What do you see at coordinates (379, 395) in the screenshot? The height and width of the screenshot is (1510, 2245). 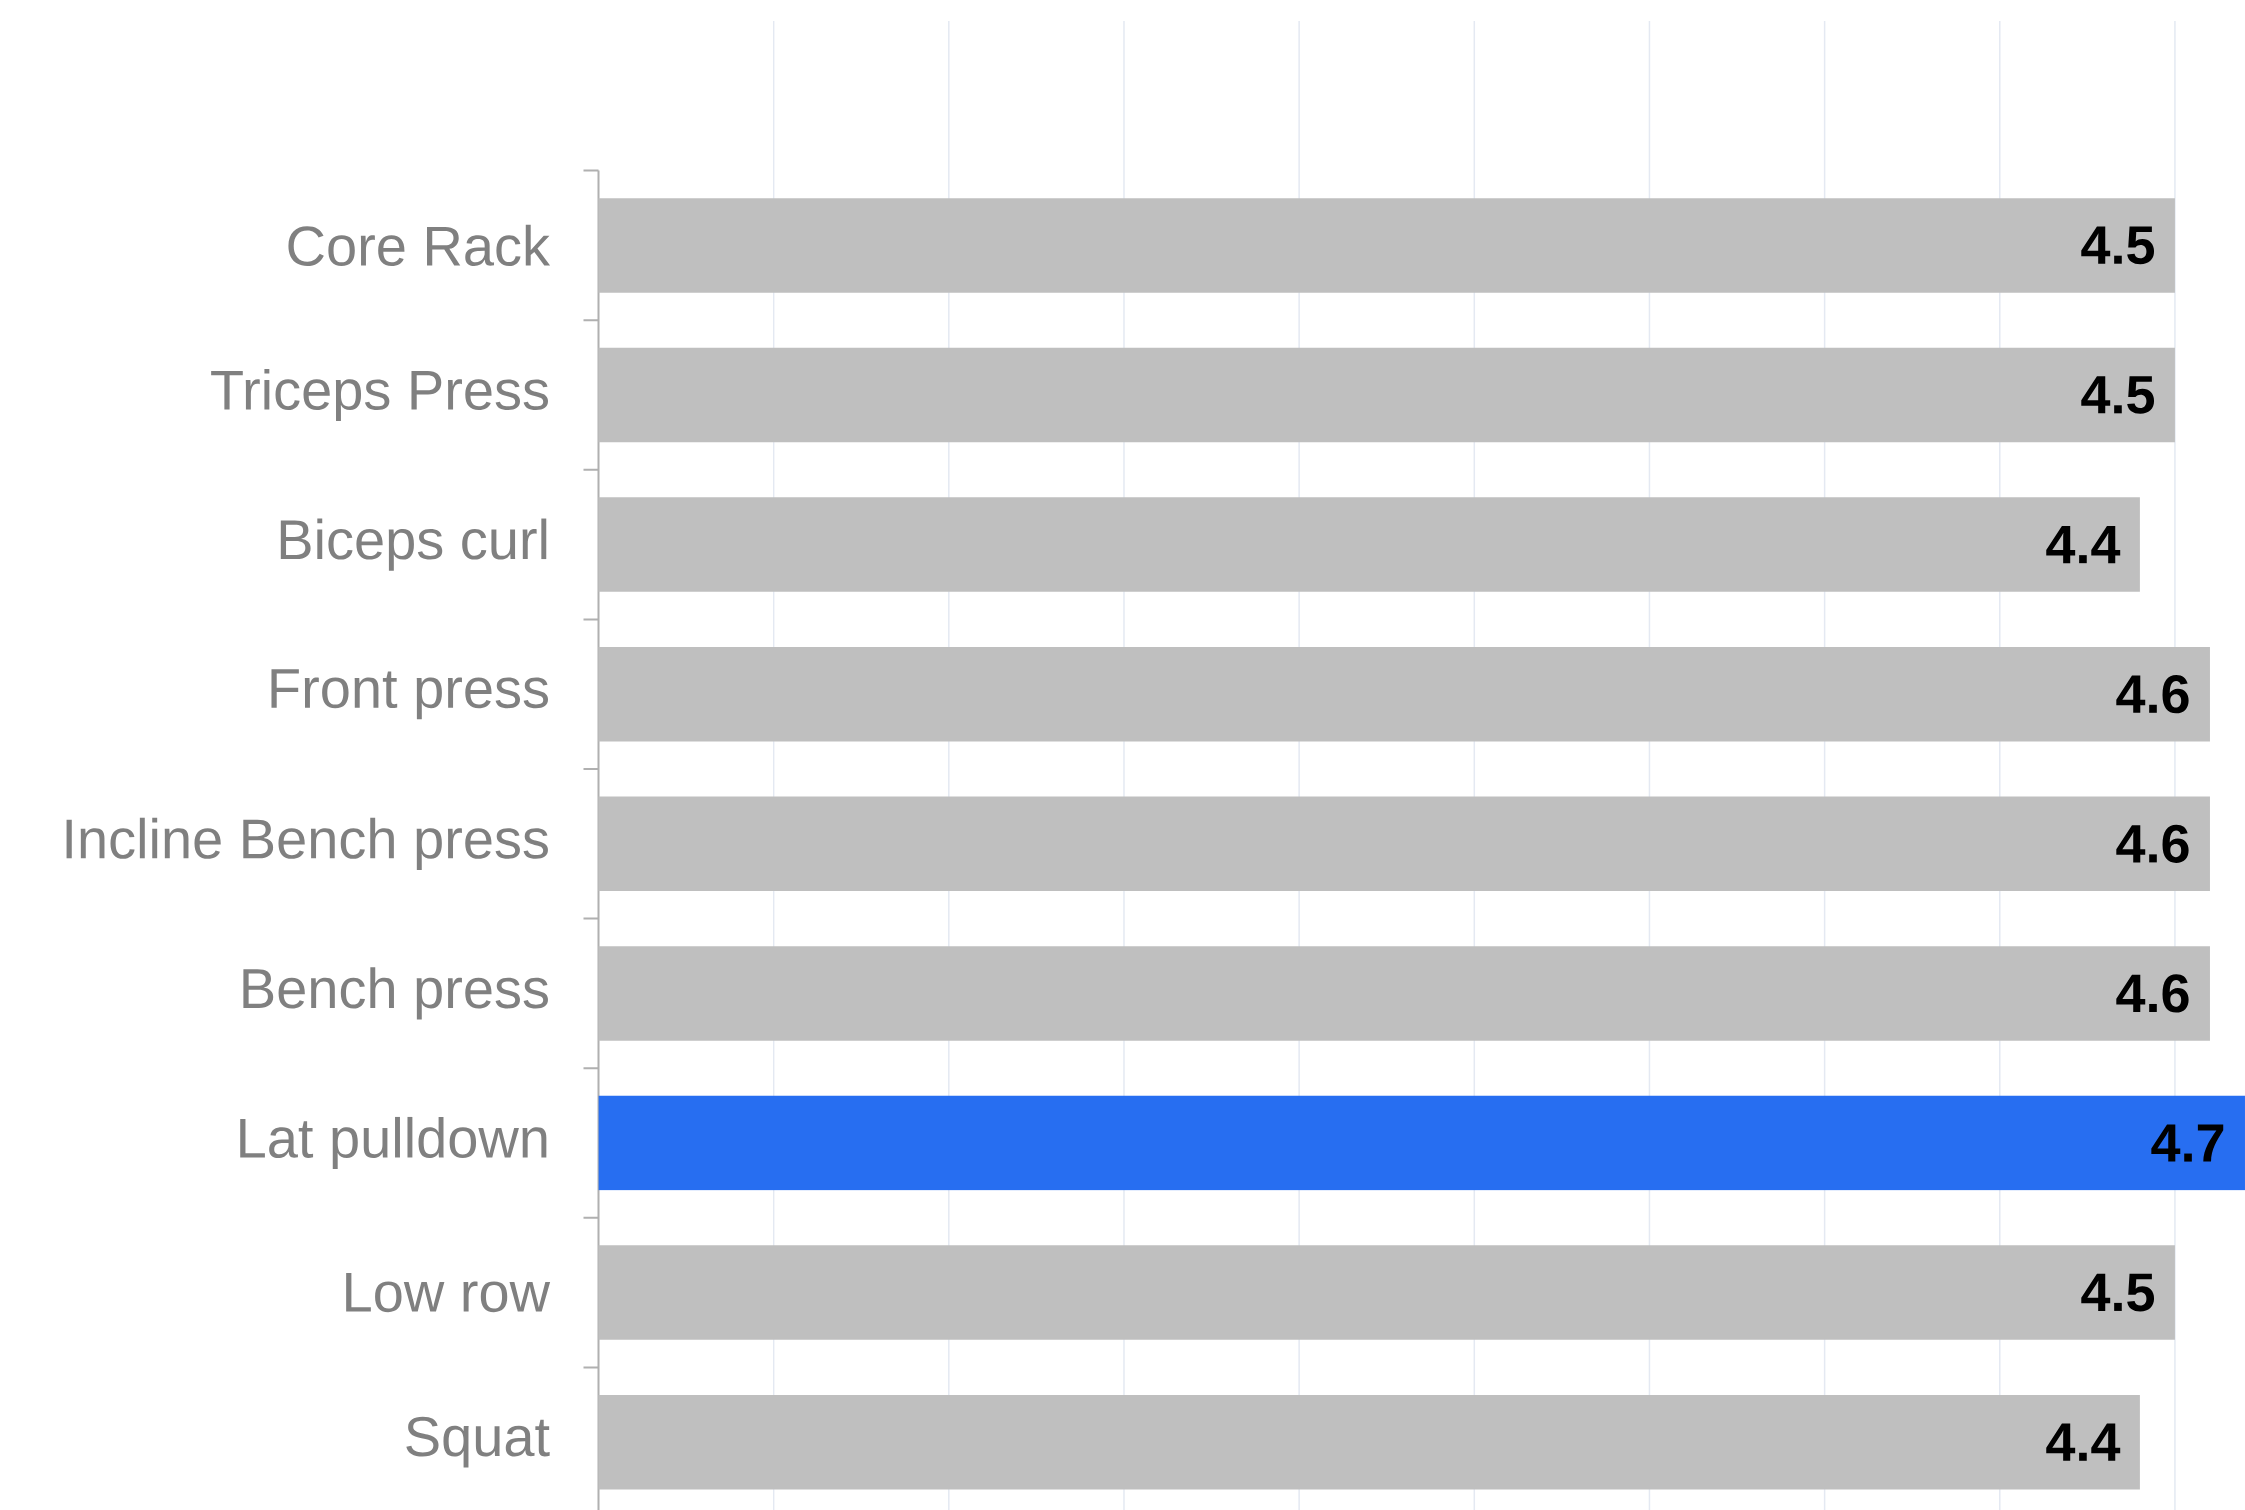 I see `y-tick-label: Triceps Press` at bounding box center [379, 395].